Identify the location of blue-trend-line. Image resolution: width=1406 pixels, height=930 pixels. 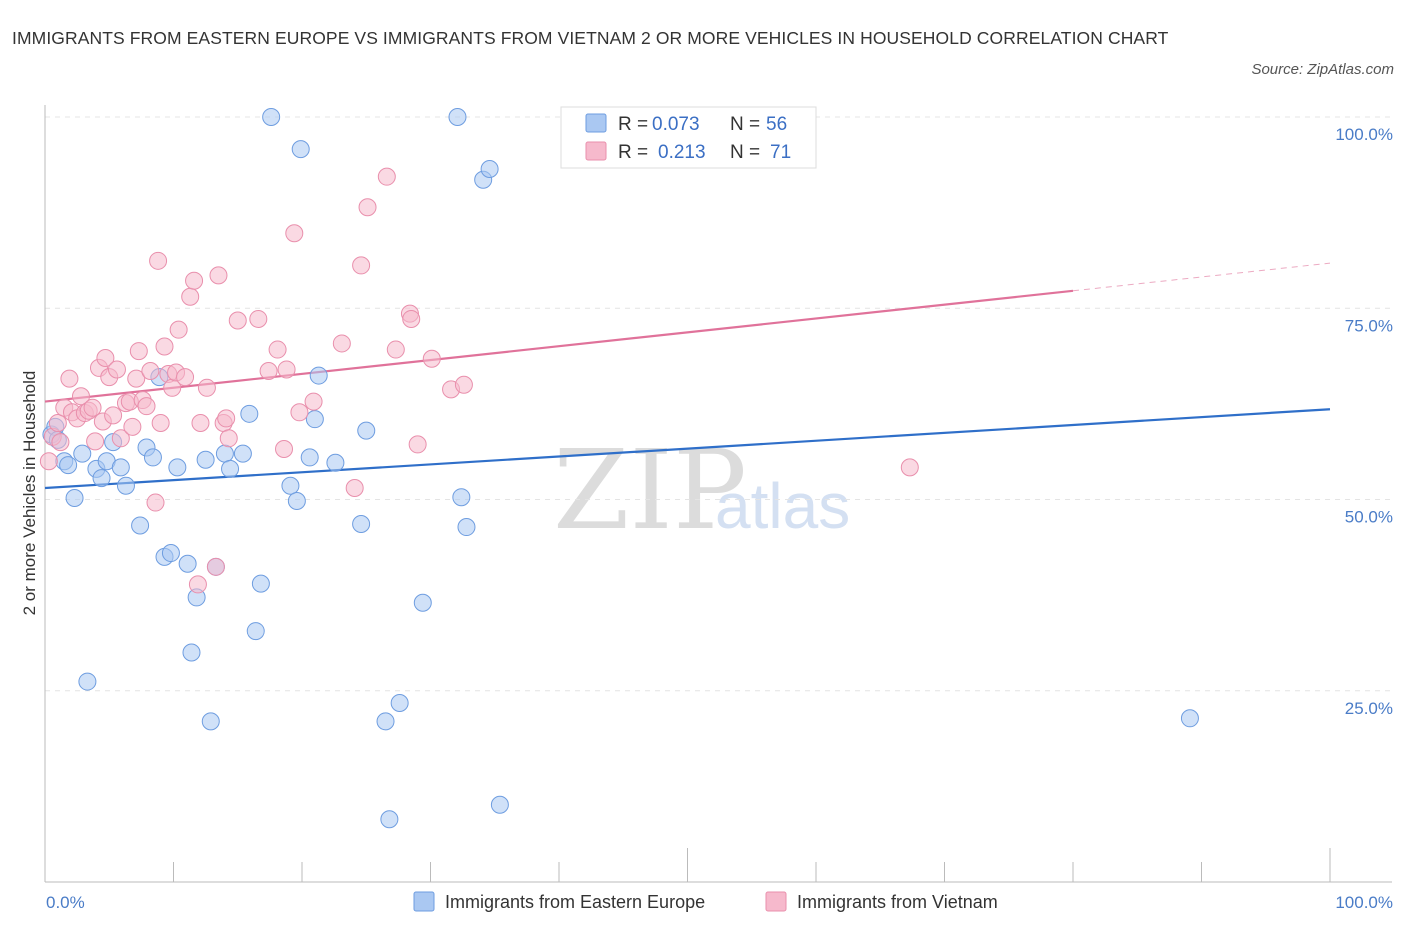
(687, 449).